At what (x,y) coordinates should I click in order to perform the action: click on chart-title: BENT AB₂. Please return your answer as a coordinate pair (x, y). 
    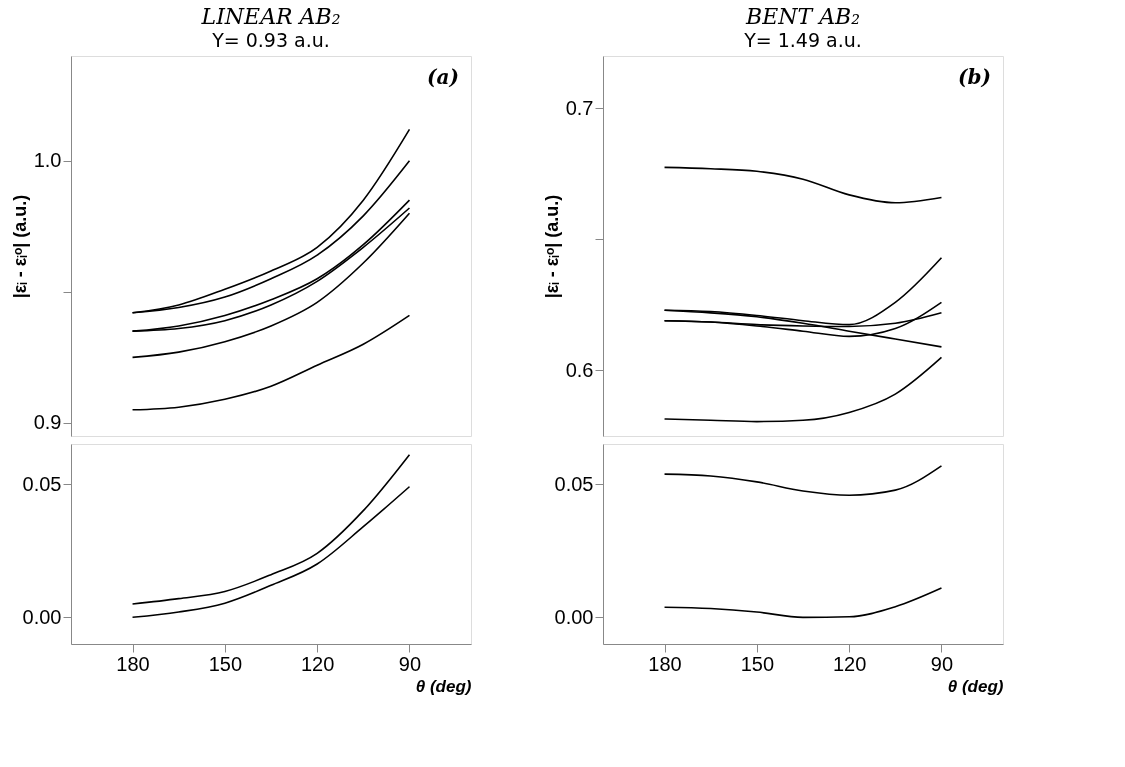
    Looking at the image, I should click on (802, 16).